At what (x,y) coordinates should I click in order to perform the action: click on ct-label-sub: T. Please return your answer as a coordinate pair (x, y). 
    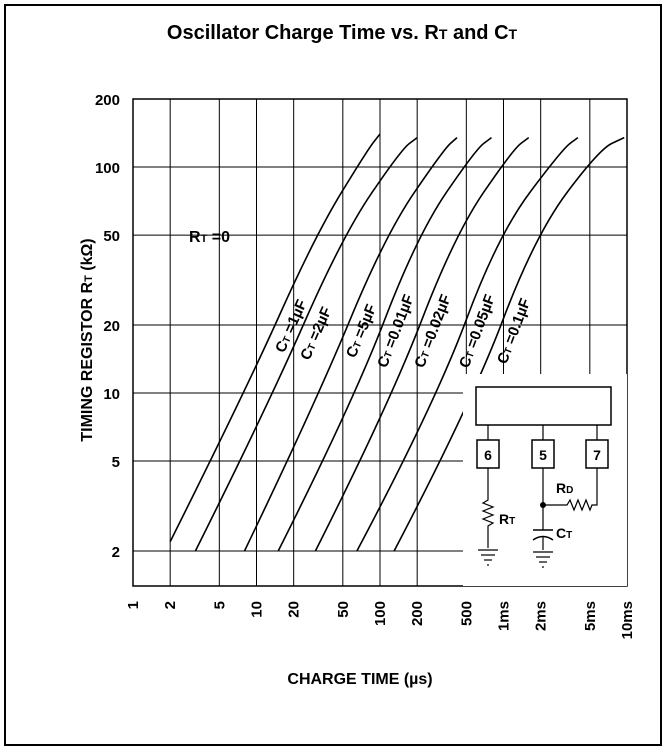
    Looking at the image, I should click on (569, 535).